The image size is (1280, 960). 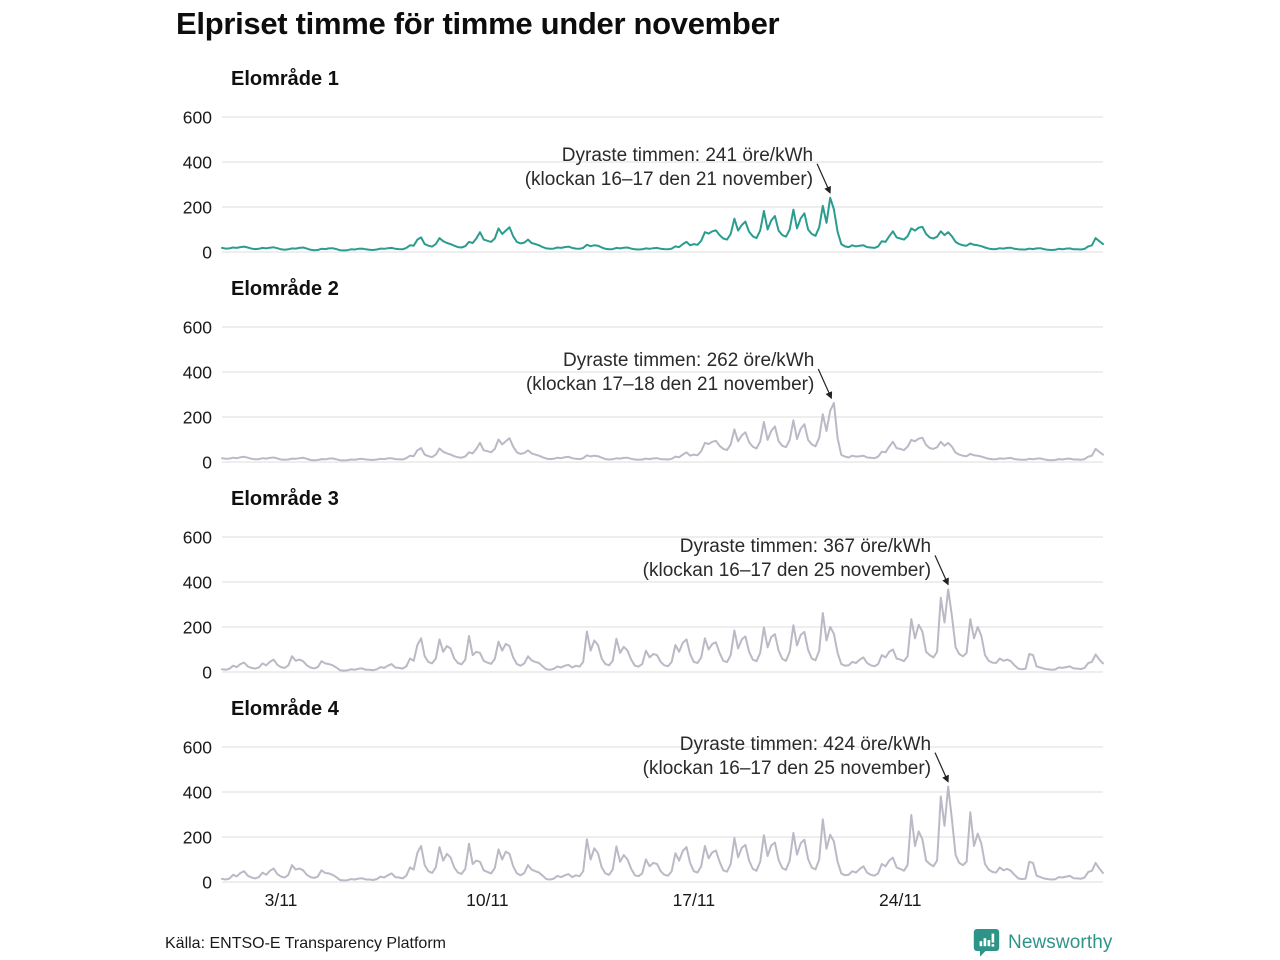 What do you see at coordinates (670, 385) in the screenshot?
I see `annotation-line2: (klockan 17–18 den 21 november)` at bounding box center [670, 385].